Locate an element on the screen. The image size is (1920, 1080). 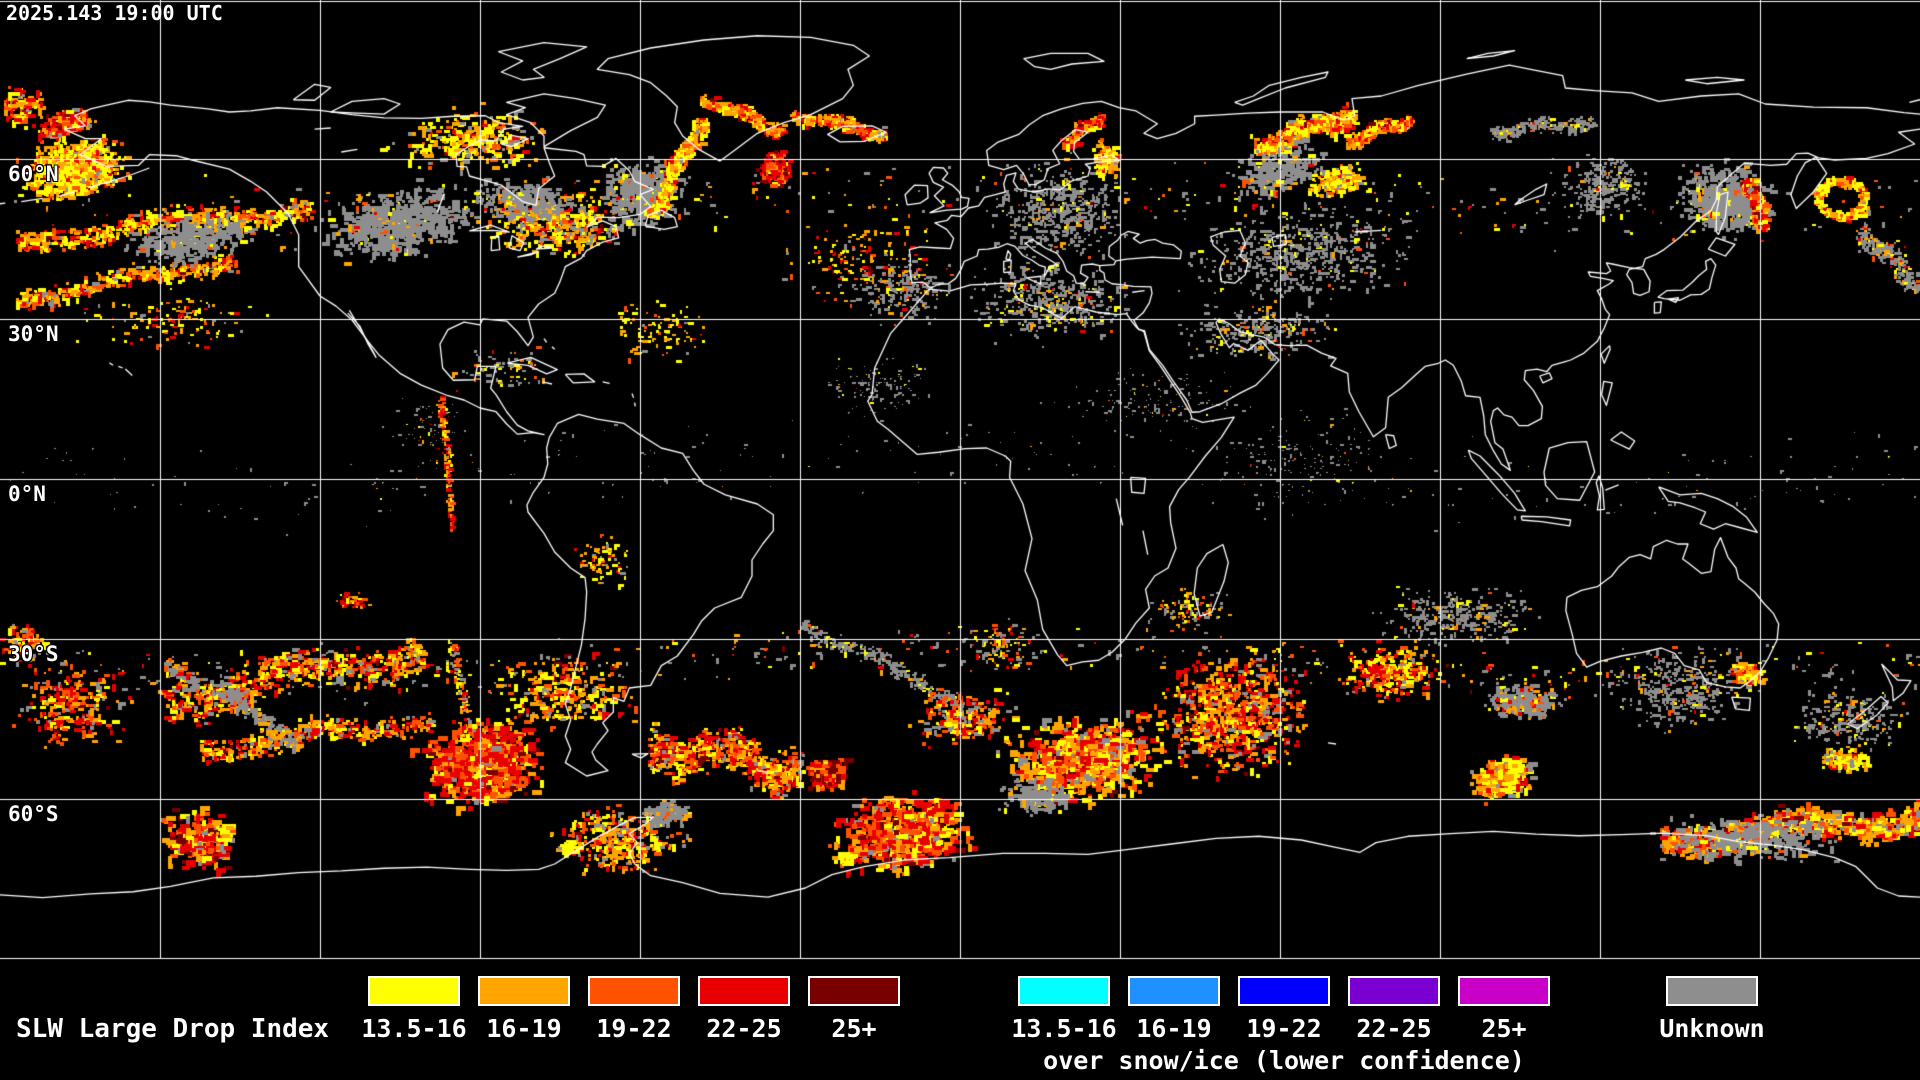
snow-swatch-25plus is located at coordinates (1504, 991).